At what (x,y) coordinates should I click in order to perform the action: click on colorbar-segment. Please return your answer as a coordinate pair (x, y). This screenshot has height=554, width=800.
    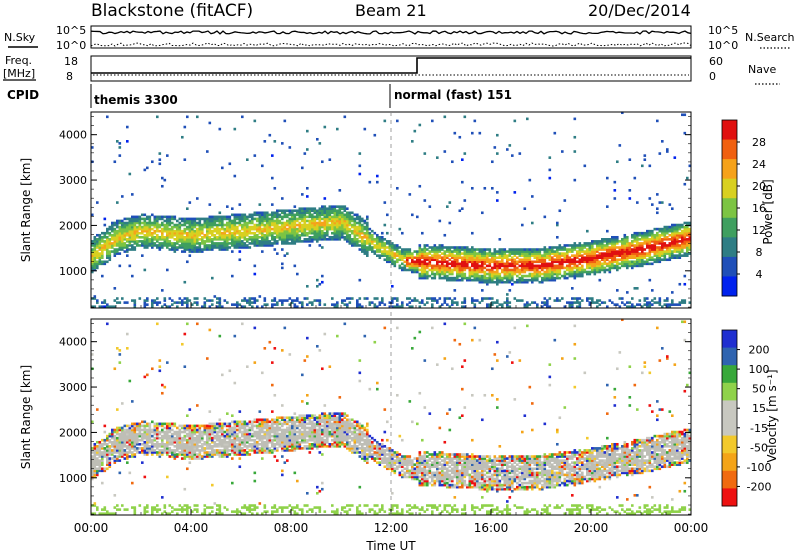
    Looking at the image, I should click on (729, 286).